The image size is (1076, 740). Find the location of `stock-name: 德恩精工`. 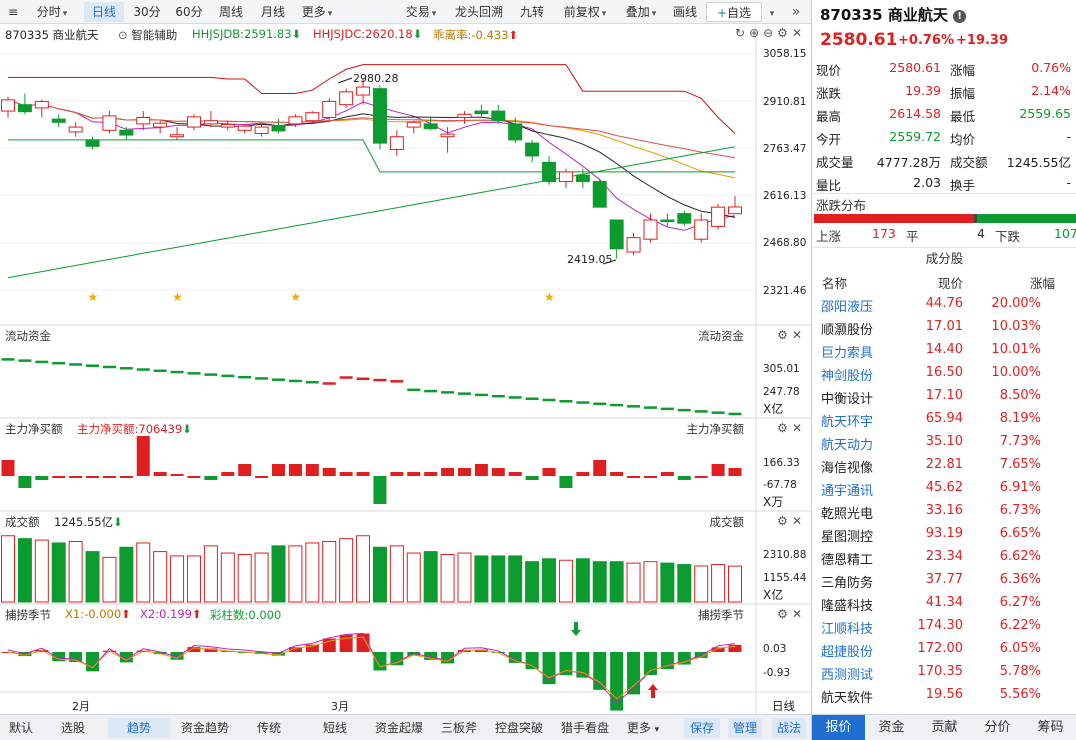

stock-name: 德恩精工 is located at coordinates (847, 560).